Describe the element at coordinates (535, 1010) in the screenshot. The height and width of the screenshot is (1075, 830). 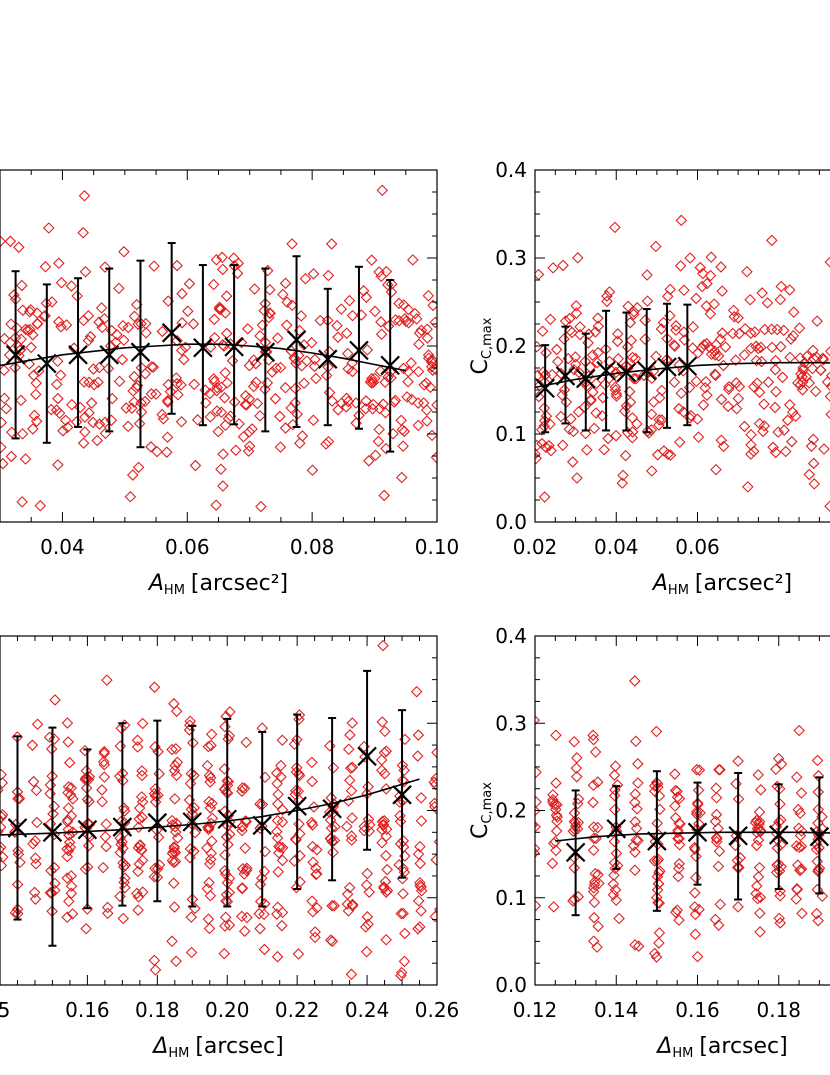
I see `x-tick-label: 0.12` at that location.